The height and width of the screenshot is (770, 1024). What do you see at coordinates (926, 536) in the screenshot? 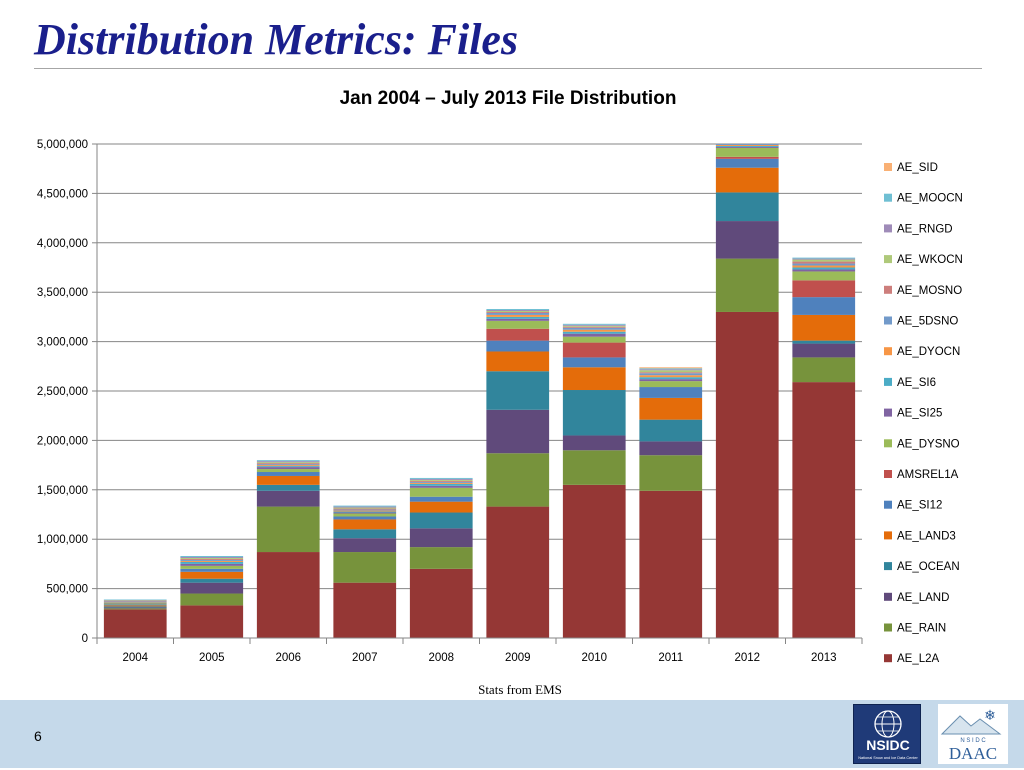
I see `legend-label: AE_LAND3` at bounding box center [926, 536].